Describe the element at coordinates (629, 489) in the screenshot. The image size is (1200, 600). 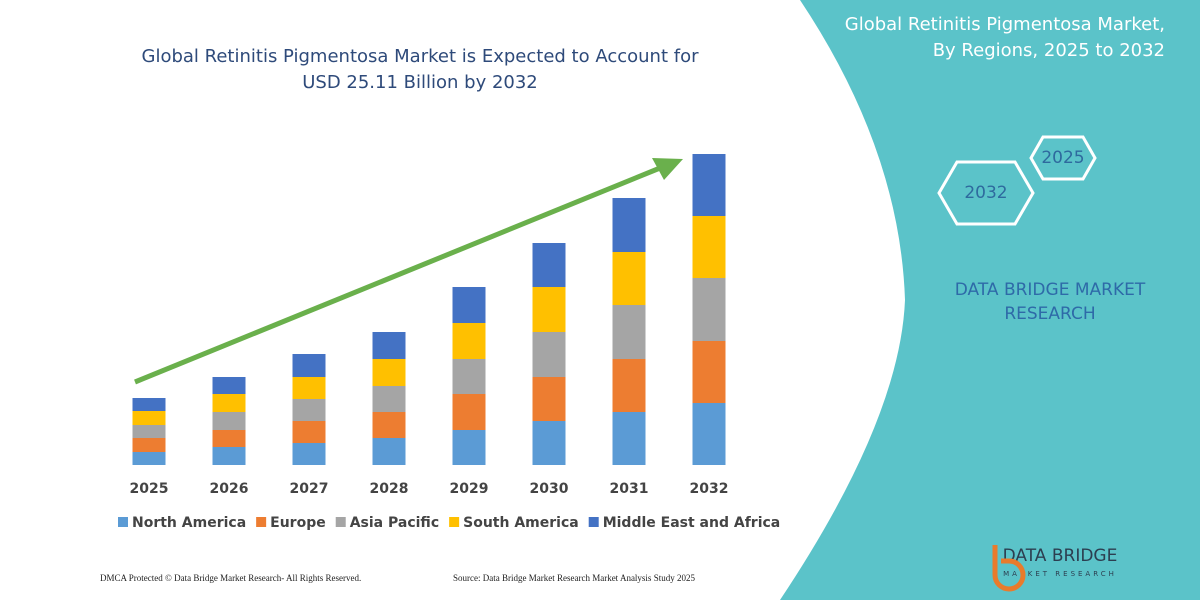
I see `x-tick-label: 2031` at that location.